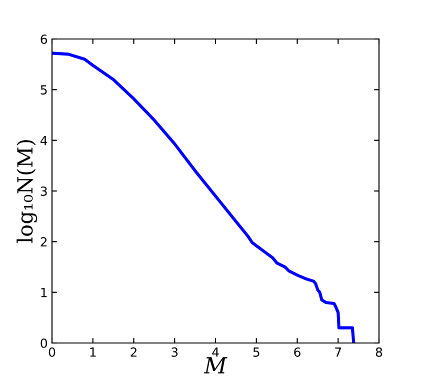 This screenshot has width=421, height=382. I want to click on x-tick-label: 1, so click(93, 352).